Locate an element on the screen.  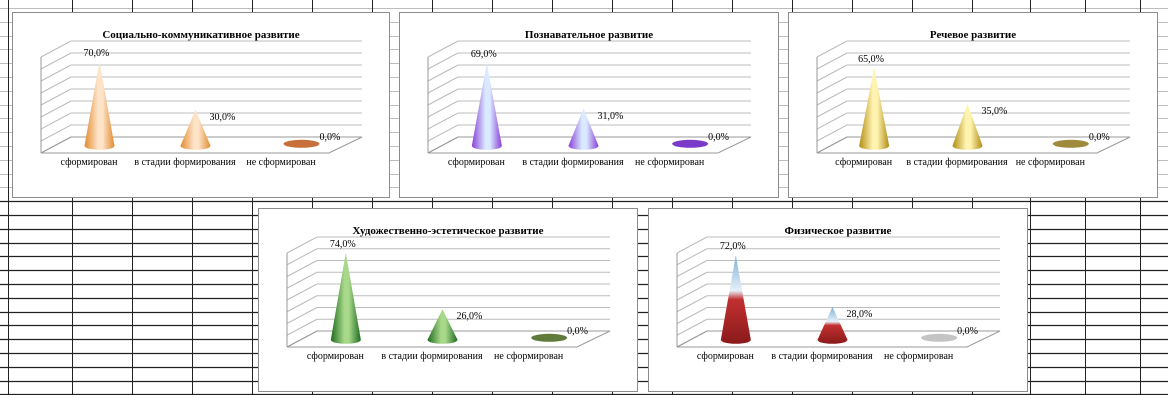
value-label: 74,0% is located at coordinates (342, 244).